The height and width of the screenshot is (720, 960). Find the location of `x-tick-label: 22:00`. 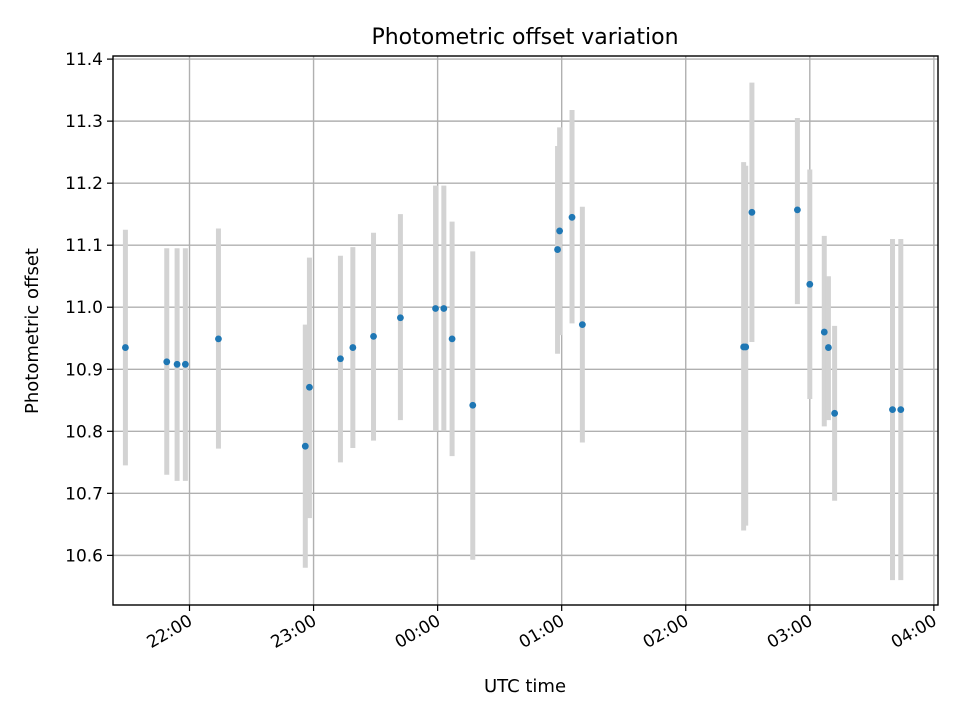

x-tick-label: 22:00 is located at coordinates (170, 632).